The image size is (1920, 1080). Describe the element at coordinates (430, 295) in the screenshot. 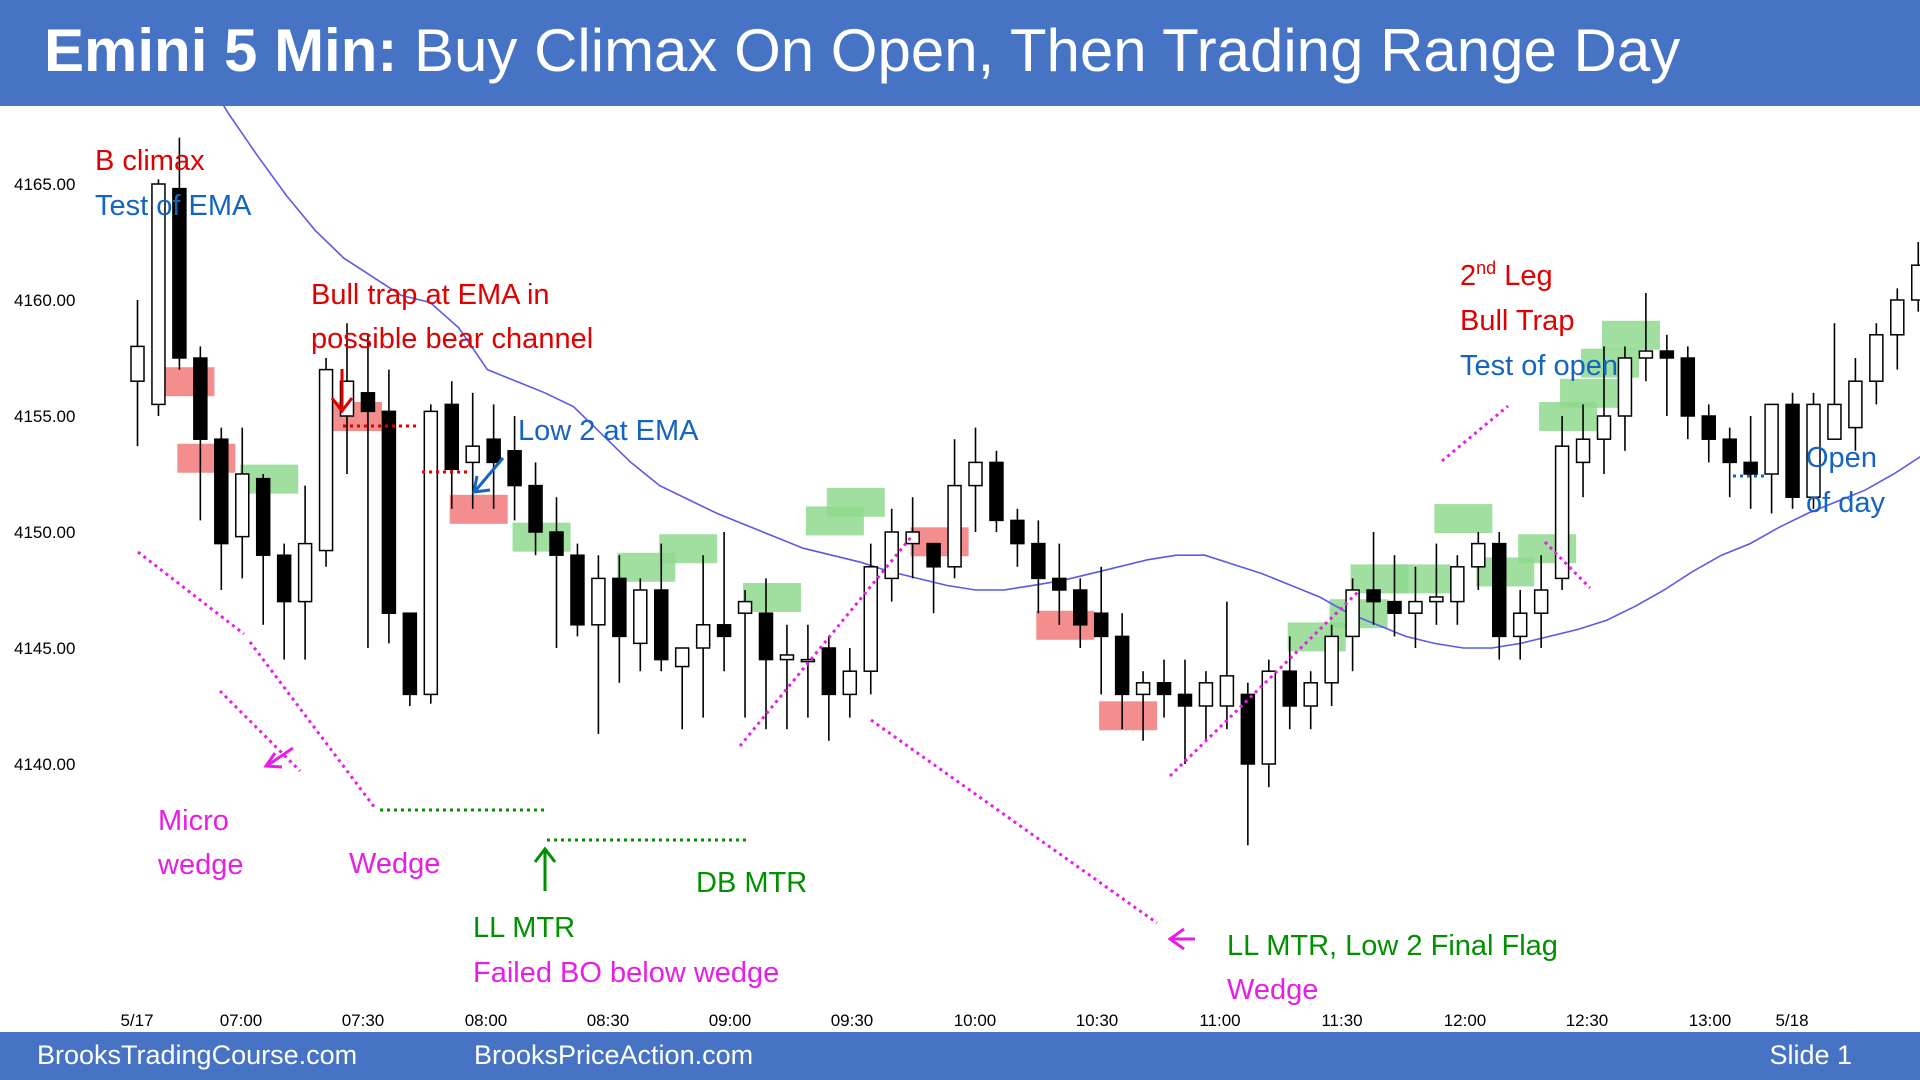

I see `label-bull-trap-1: Bull trap at EMA in` at that location.